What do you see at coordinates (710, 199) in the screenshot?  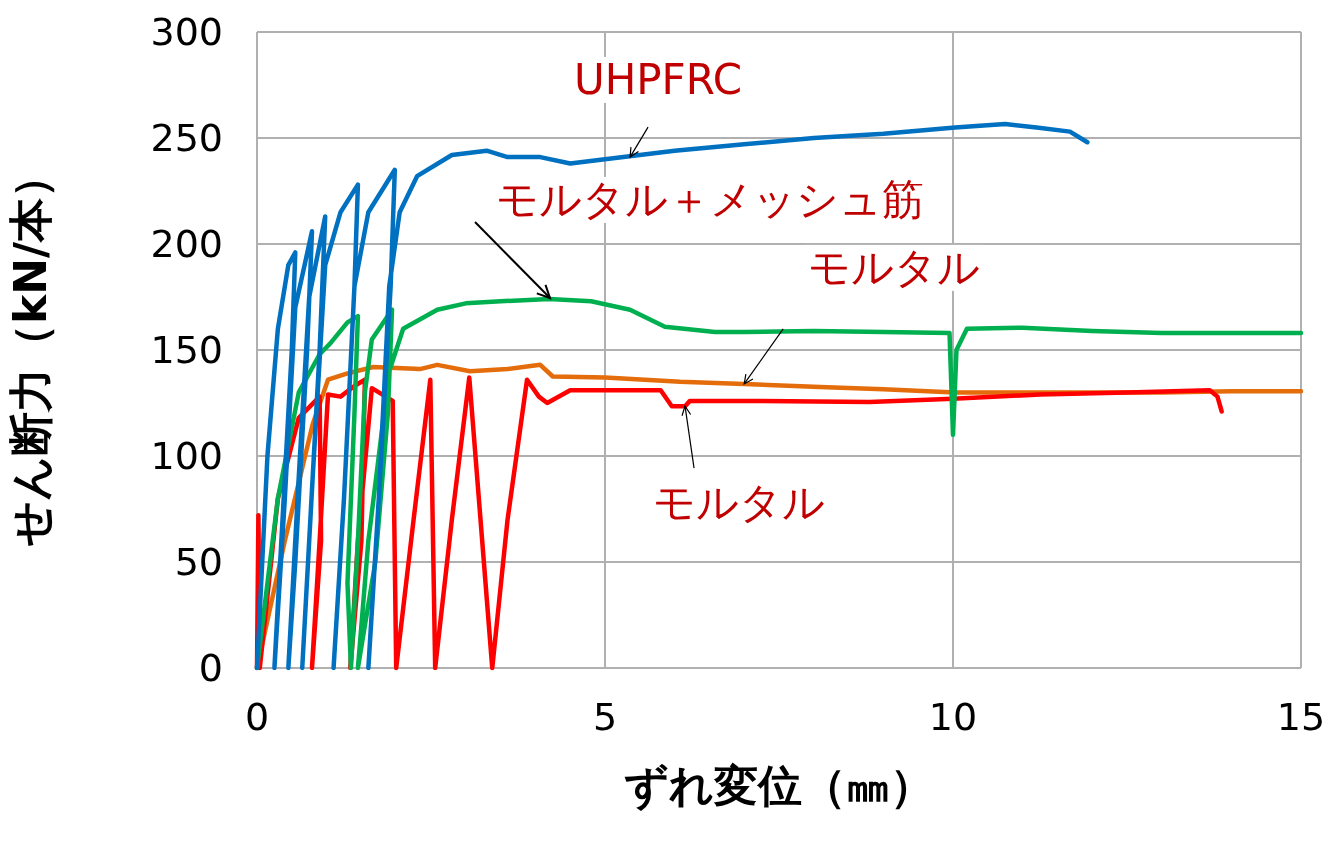 I see `annotation: モルタル＋メッシュ筋` at bounding box center [710, 199].